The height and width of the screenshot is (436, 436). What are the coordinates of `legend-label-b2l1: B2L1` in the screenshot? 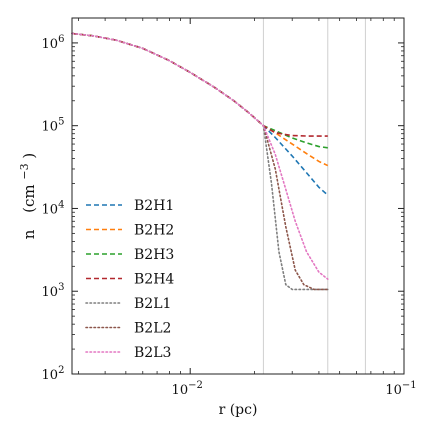 It's located at (152, 304).